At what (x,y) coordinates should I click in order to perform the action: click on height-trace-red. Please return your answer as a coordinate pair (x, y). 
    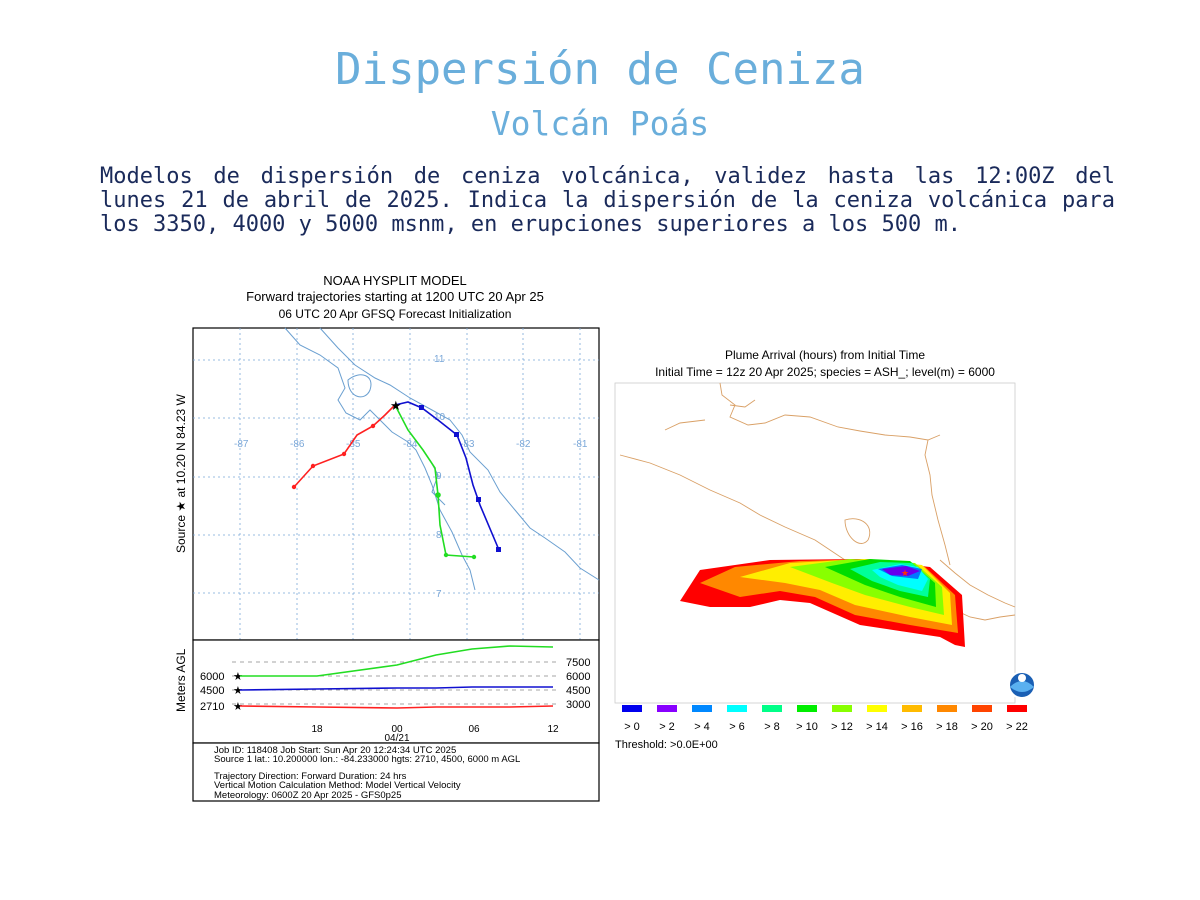
    Looking at the image, I should click on (396, 707).